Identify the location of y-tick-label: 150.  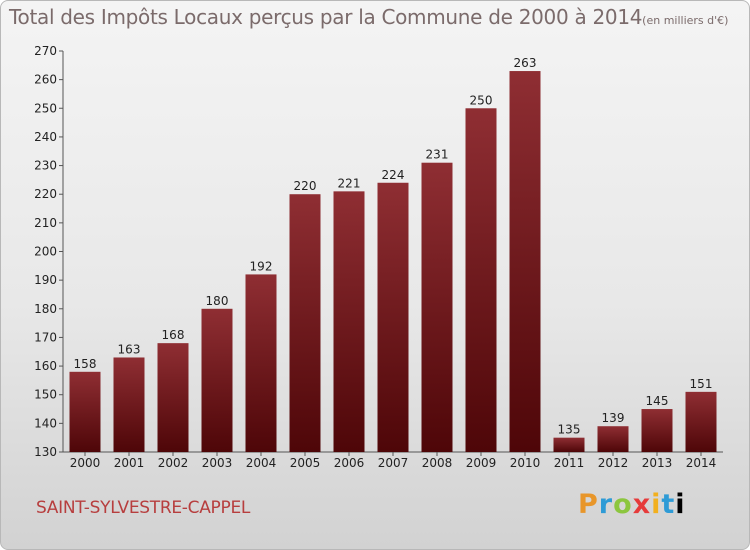
(45, 395).